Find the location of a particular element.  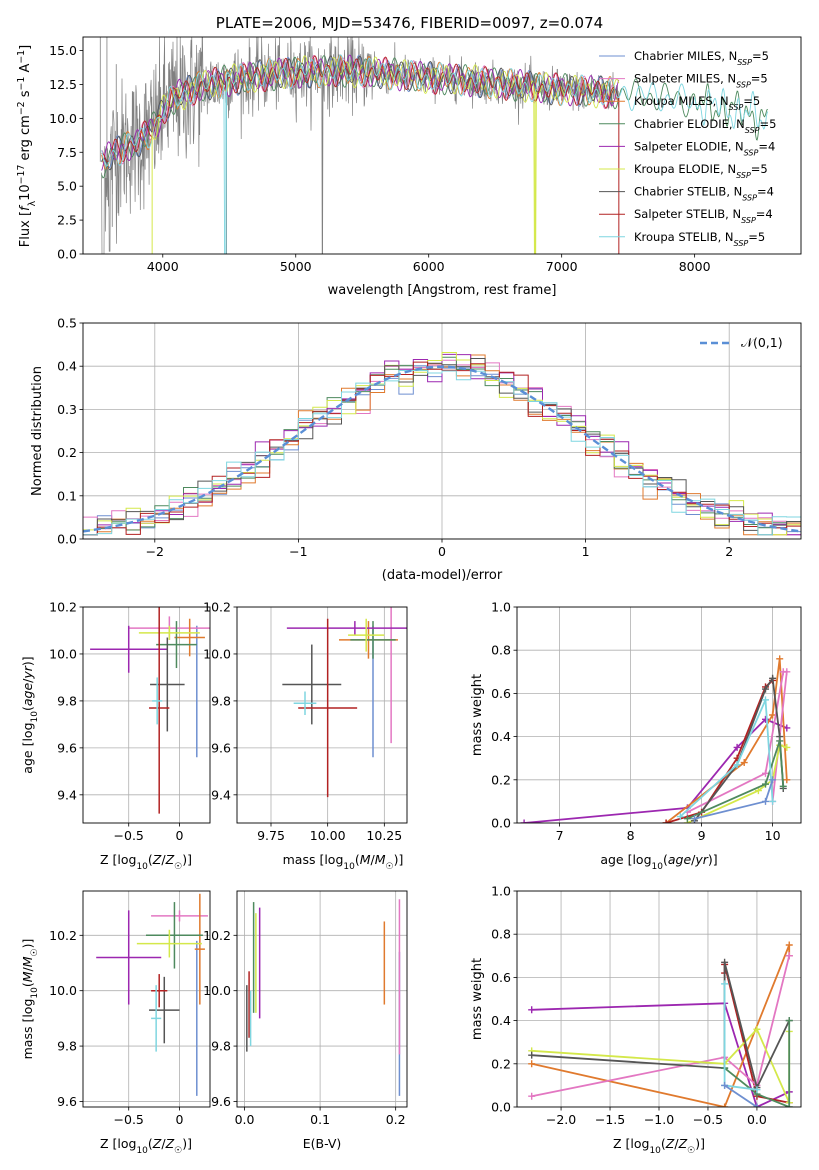

legend-label-7: Chabrier STELIB, NSSP=4 is located at coordinates (704, 194).